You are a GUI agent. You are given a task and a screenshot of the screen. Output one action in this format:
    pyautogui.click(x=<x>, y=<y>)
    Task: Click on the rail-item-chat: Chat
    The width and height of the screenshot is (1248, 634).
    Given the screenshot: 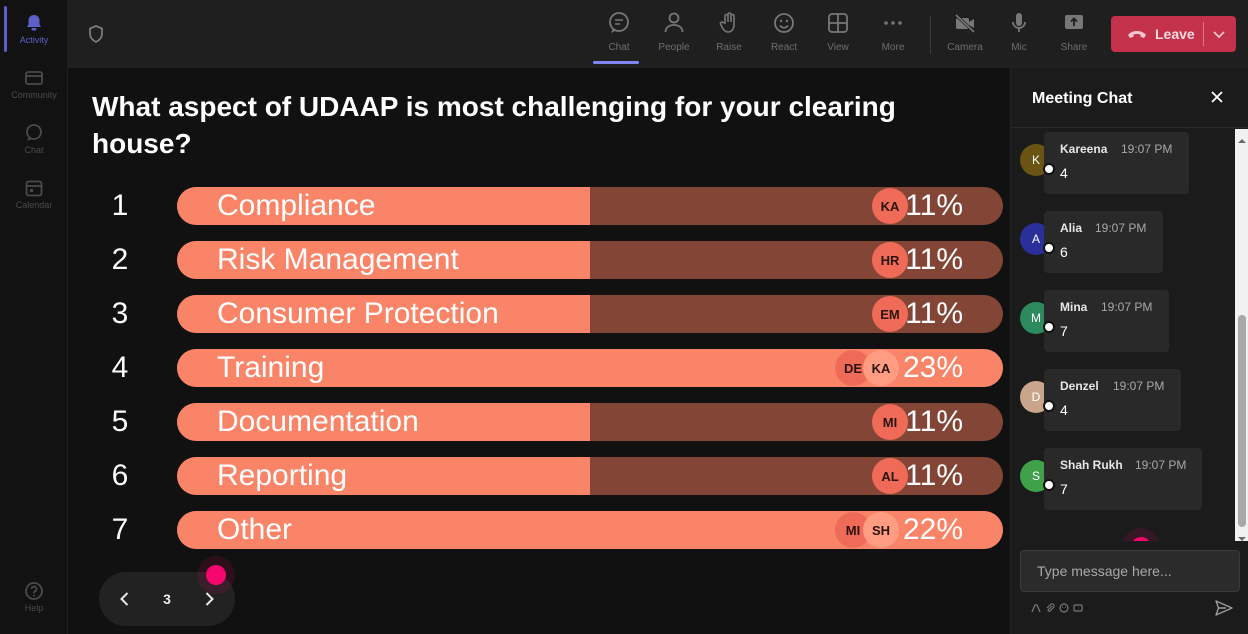 What is the action you would take?
    pyautogui.click(x=34, y=138)
    